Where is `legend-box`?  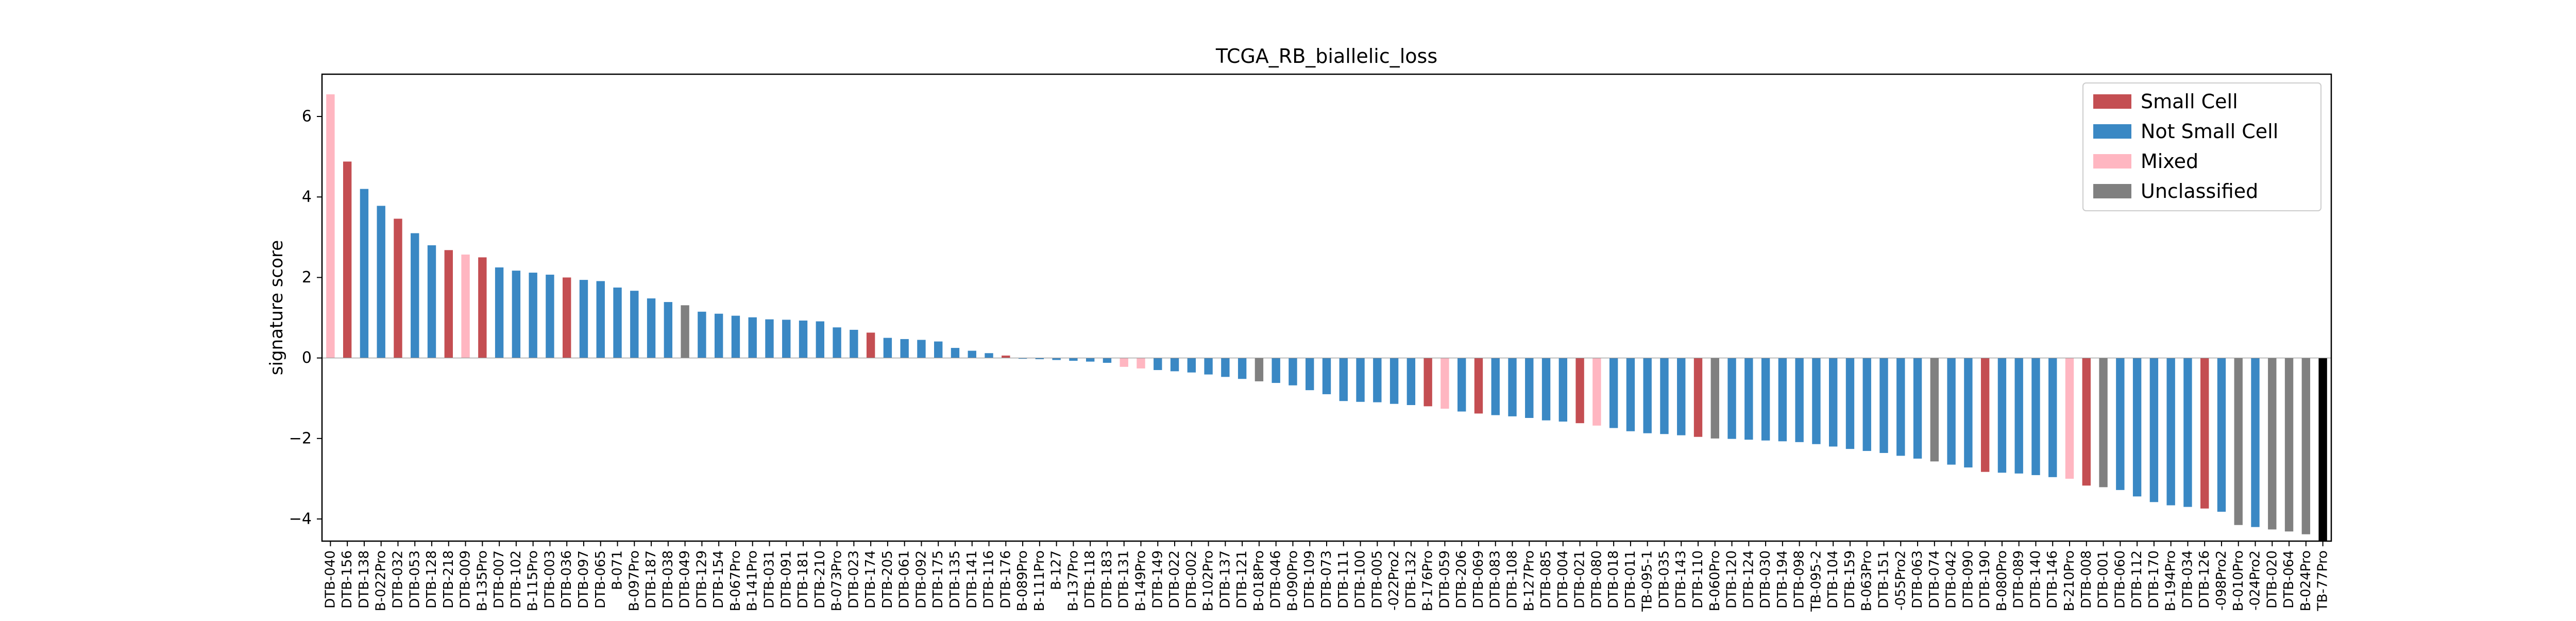 legend-box is located at coordinates (2201, 146).